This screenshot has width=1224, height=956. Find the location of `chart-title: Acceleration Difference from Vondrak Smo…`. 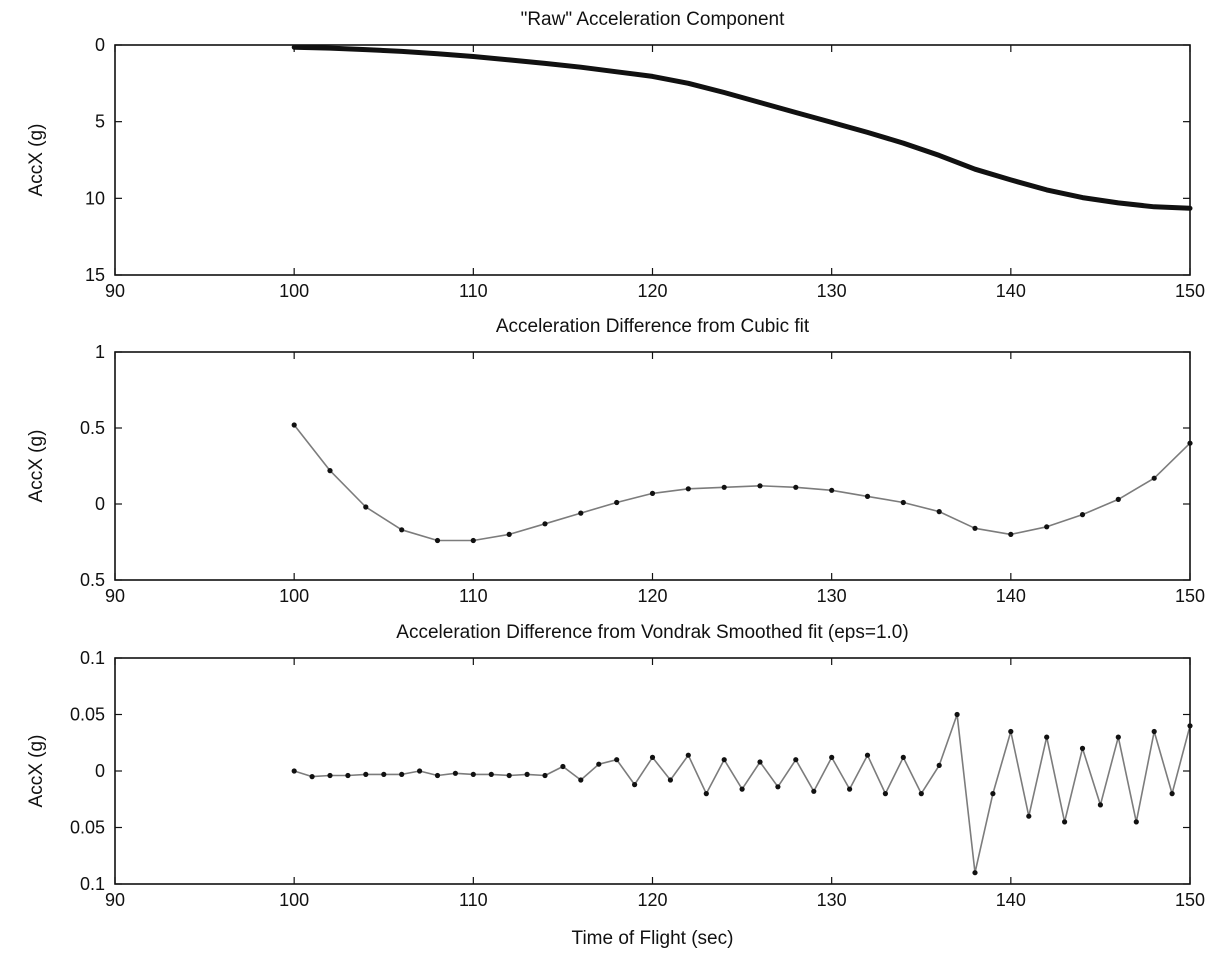

chart-title: Acceleration Difference from Vondrak Smo… is located at coordinates (652, 632).